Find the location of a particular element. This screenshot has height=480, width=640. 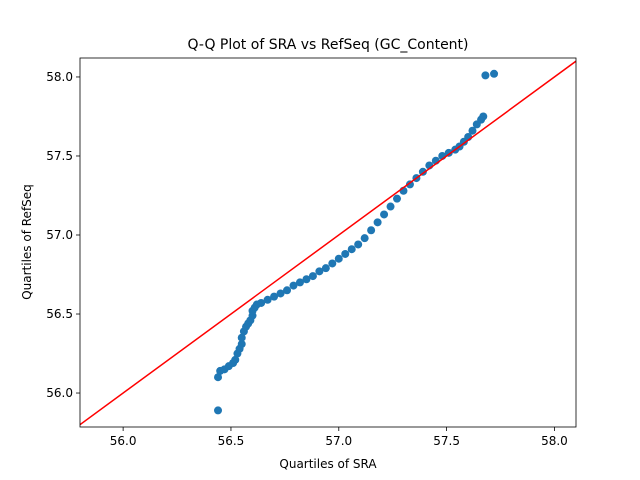

y-axis-label: Quartiles of RefSeq is located at coordinates (27, 242).